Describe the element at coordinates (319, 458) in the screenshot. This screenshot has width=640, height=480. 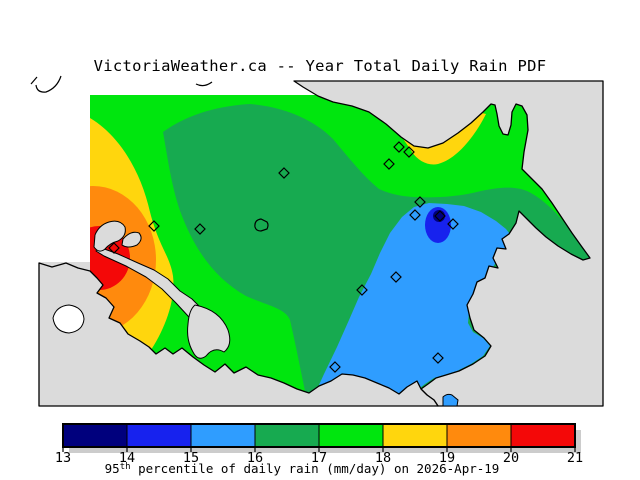
I see `colorbar-tick-label: 17` at that location.